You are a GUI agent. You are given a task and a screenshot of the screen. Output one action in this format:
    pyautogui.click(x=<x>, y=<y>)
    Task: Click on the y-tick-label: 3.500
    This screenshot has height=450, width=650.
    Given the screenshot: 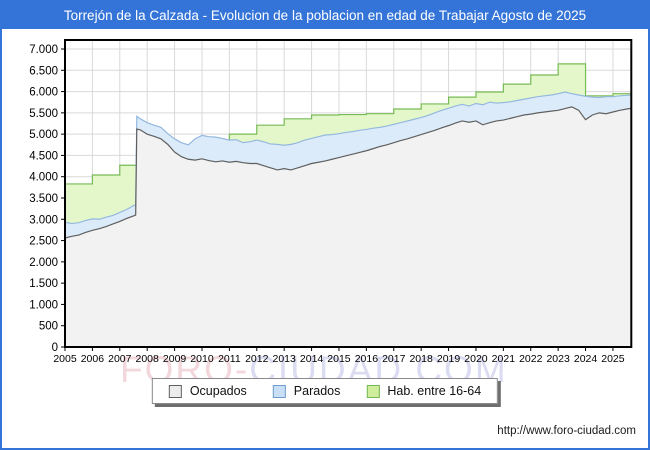 What is the action you would take?
    pyautogui.click(x=43, y=199)
    